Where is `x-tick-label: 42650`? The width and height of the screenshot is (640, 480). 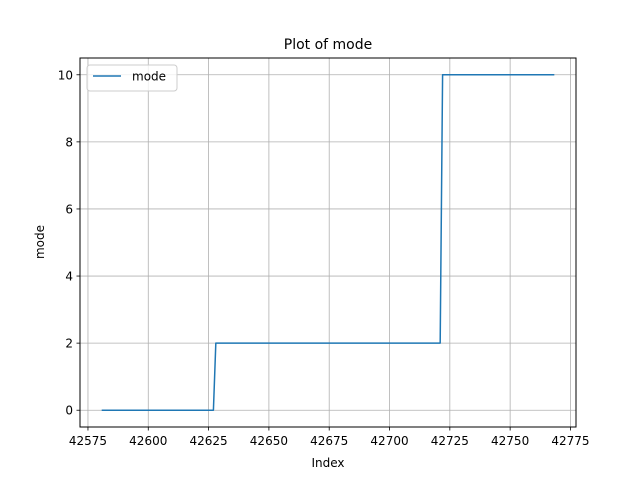
x-tick-label: 42650 is located at coordinates (269, 441).